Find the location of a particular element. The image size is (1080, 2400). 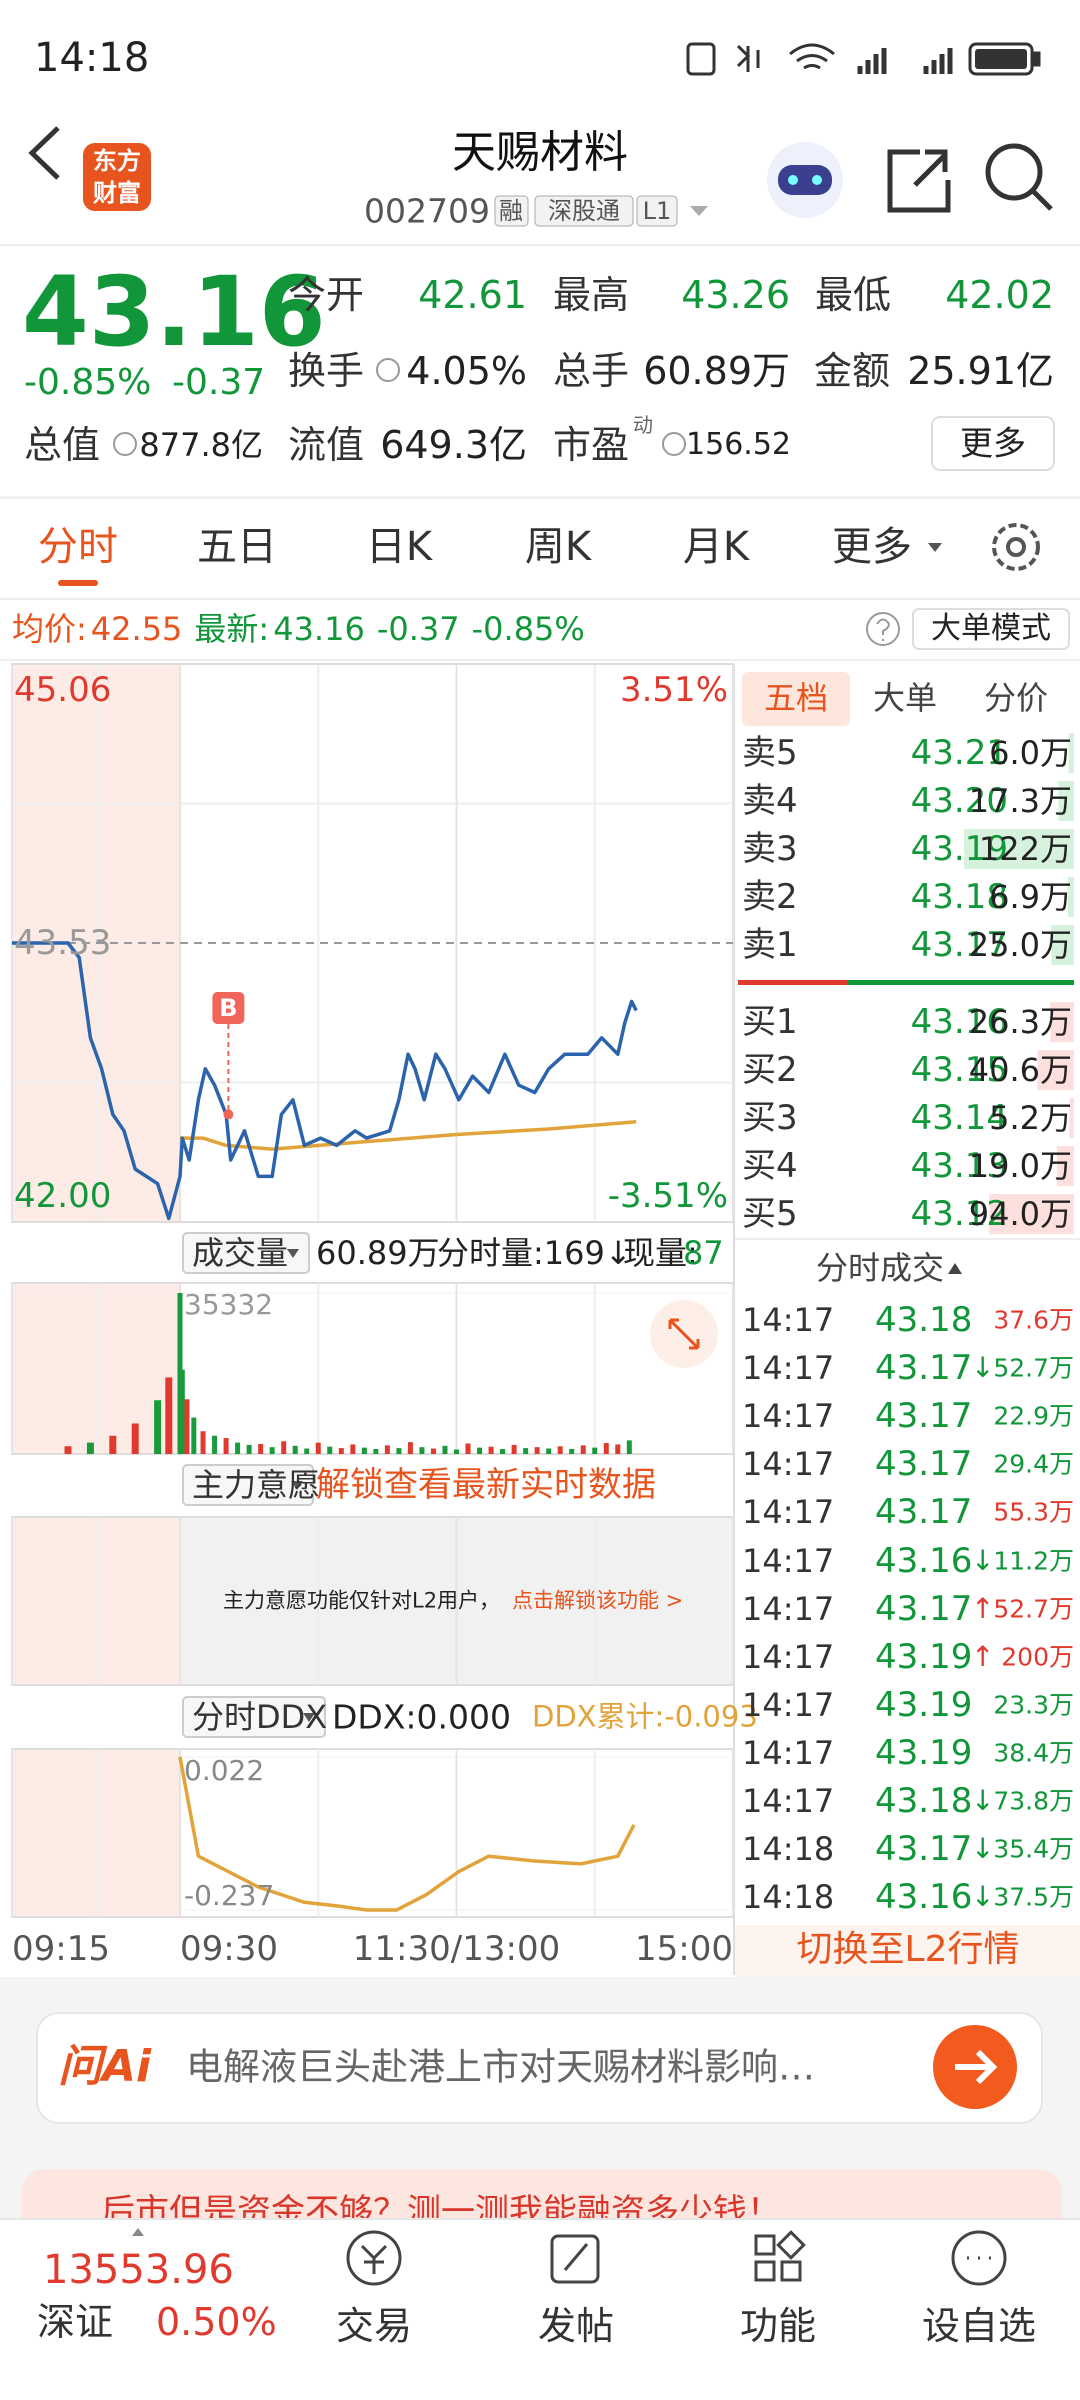

l2-switch-bg is located at coordinates (907, 1951).